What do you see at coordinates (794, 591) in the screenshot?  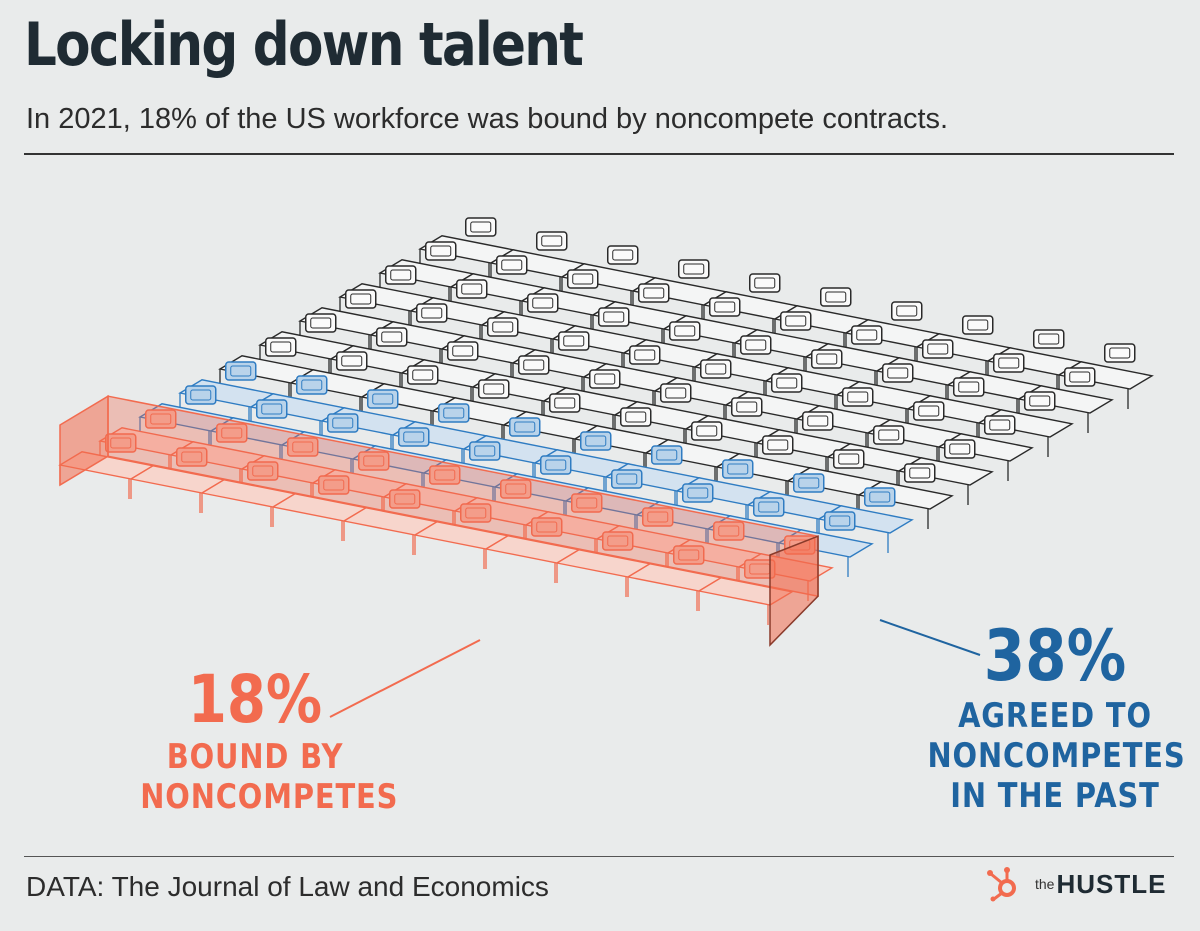 I see `bound-cubicle-end-wall` at bounding box center [794, 591].